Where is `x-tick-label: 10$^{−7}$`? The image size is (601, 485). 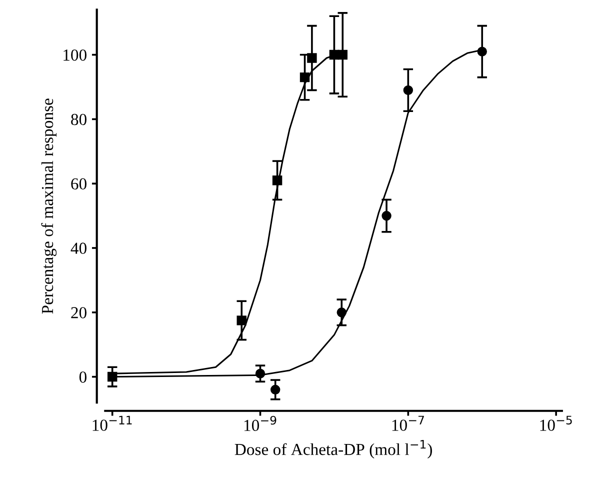 x-tick-label: 10$^{−7}$ is located at coordinates (408, 423).